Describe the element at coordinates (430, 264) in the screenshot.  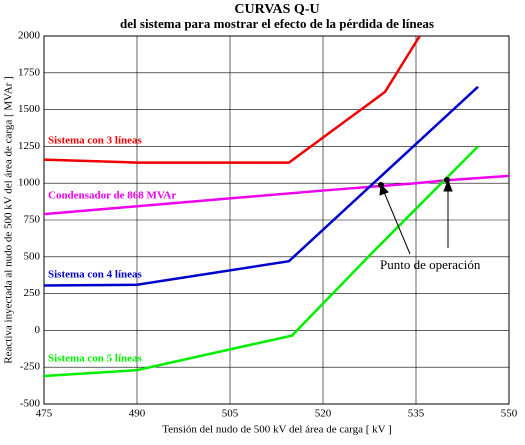
I see `annotation: Punto de operación` at that location.